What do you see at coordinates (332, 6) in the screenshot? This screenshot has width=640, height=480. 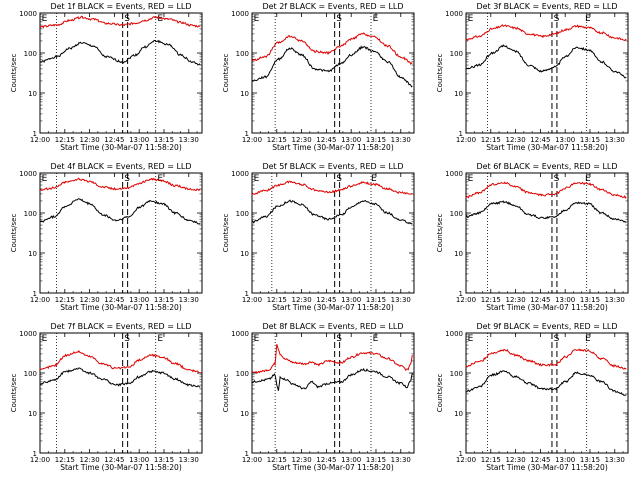 I see `panel-title: Det 2f BLACK = Events, RED = LLD` at bounding box center [332, 6].